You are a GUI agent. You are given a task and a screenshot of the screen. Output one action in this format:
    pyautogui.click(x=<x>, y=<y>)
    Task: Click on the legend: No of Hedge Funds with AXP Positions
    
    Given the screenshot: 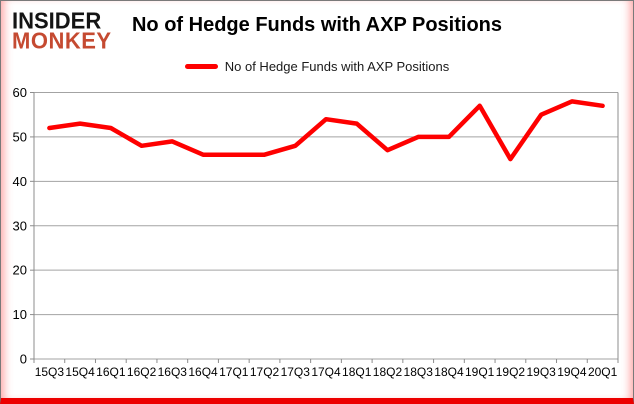 What is the action you would take?
    pyautogui.click(x=317, y=66)
    